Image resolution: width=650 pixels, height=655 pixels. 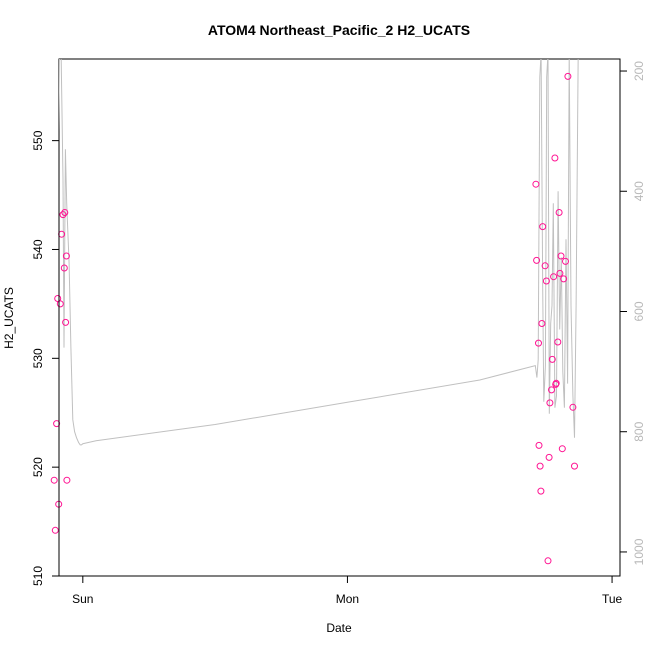 What do you see at coordinates (38, 467) in the screenshot?
I see `y-tick-label: 520` at bounding box center [38, 467].